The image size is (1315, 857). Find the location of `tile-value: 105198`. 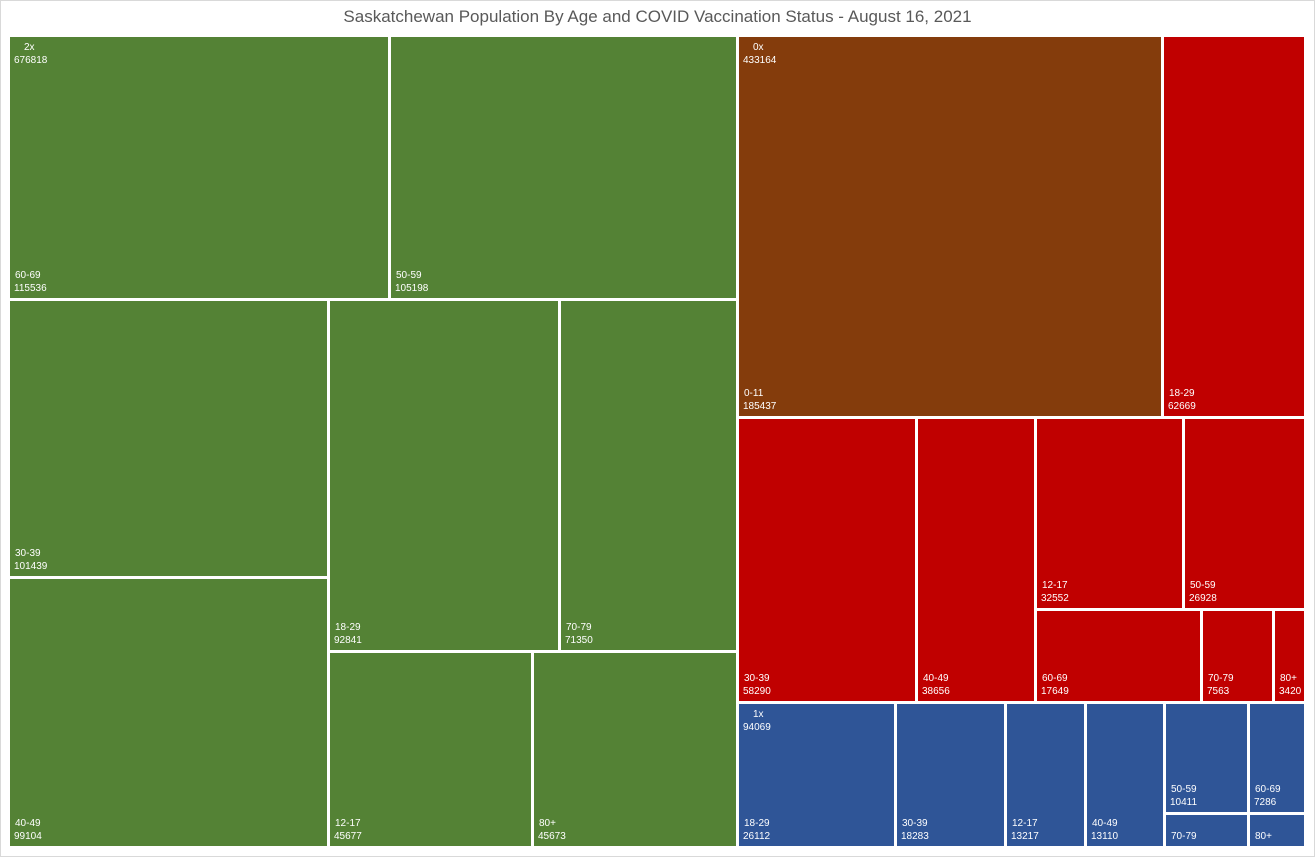

tile-value: 105198 is located at coordinates (412, 288).